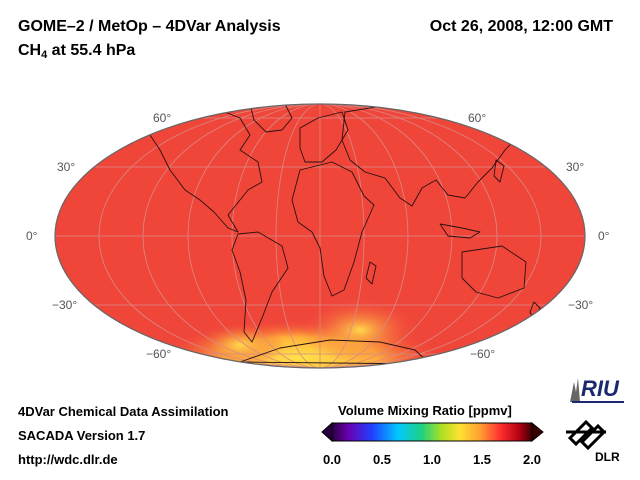 The height and width of the screenshot is (480, 640). What do you see at coordinates (371, 273) in the screenshot?
I see `madagascar` at bounding box center [371, 273].